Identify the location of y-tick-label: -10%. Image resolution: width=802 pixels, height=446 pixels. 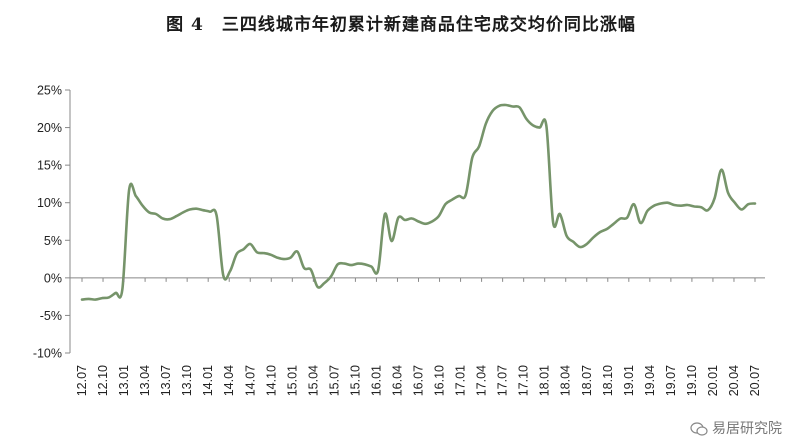
(47, 354).